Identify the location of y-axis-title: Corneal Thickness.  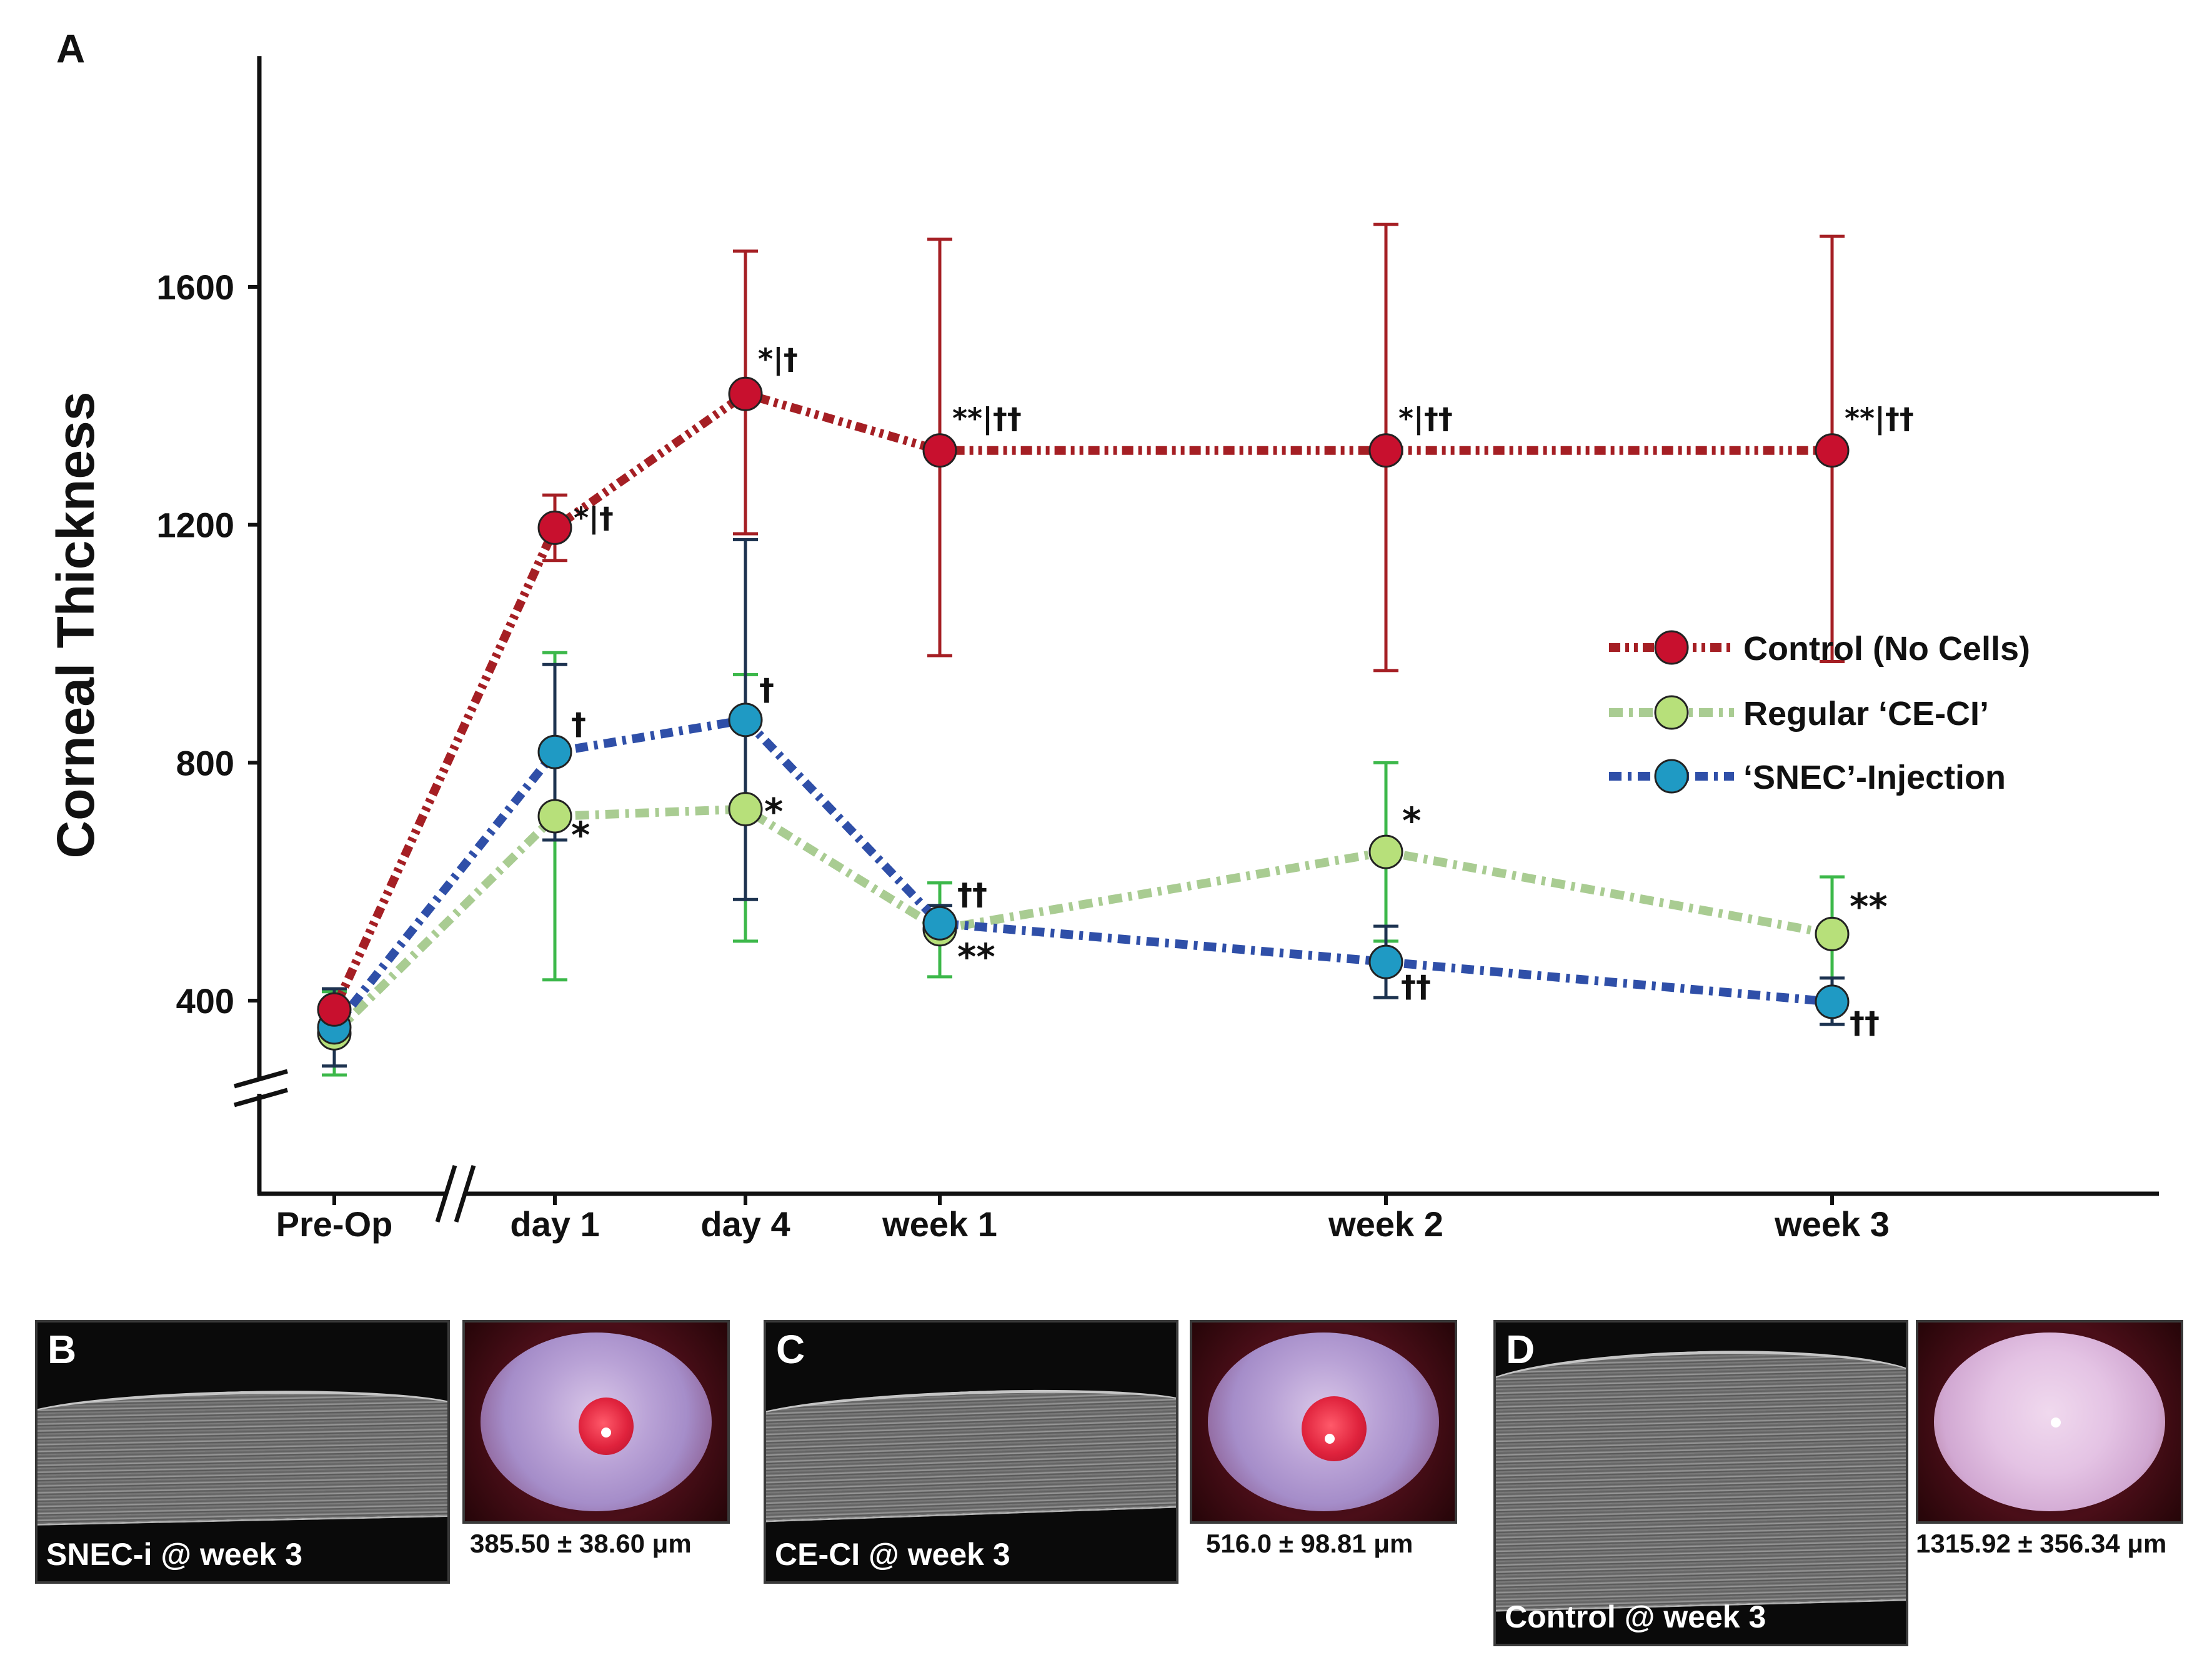
(75, 625).